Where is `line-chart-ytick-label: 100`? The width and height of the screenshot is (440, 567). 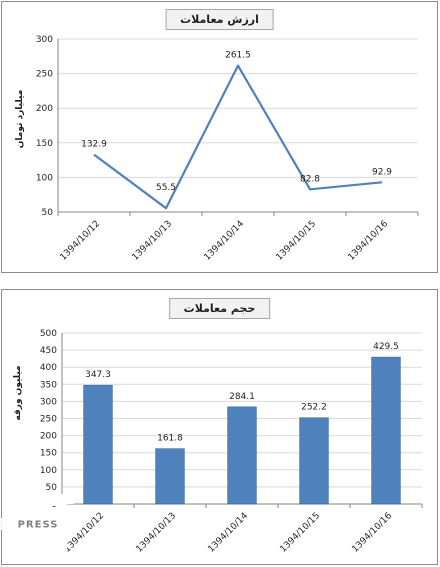
line-chart-ytick-label: 100 is located at coordinates (44, 178).